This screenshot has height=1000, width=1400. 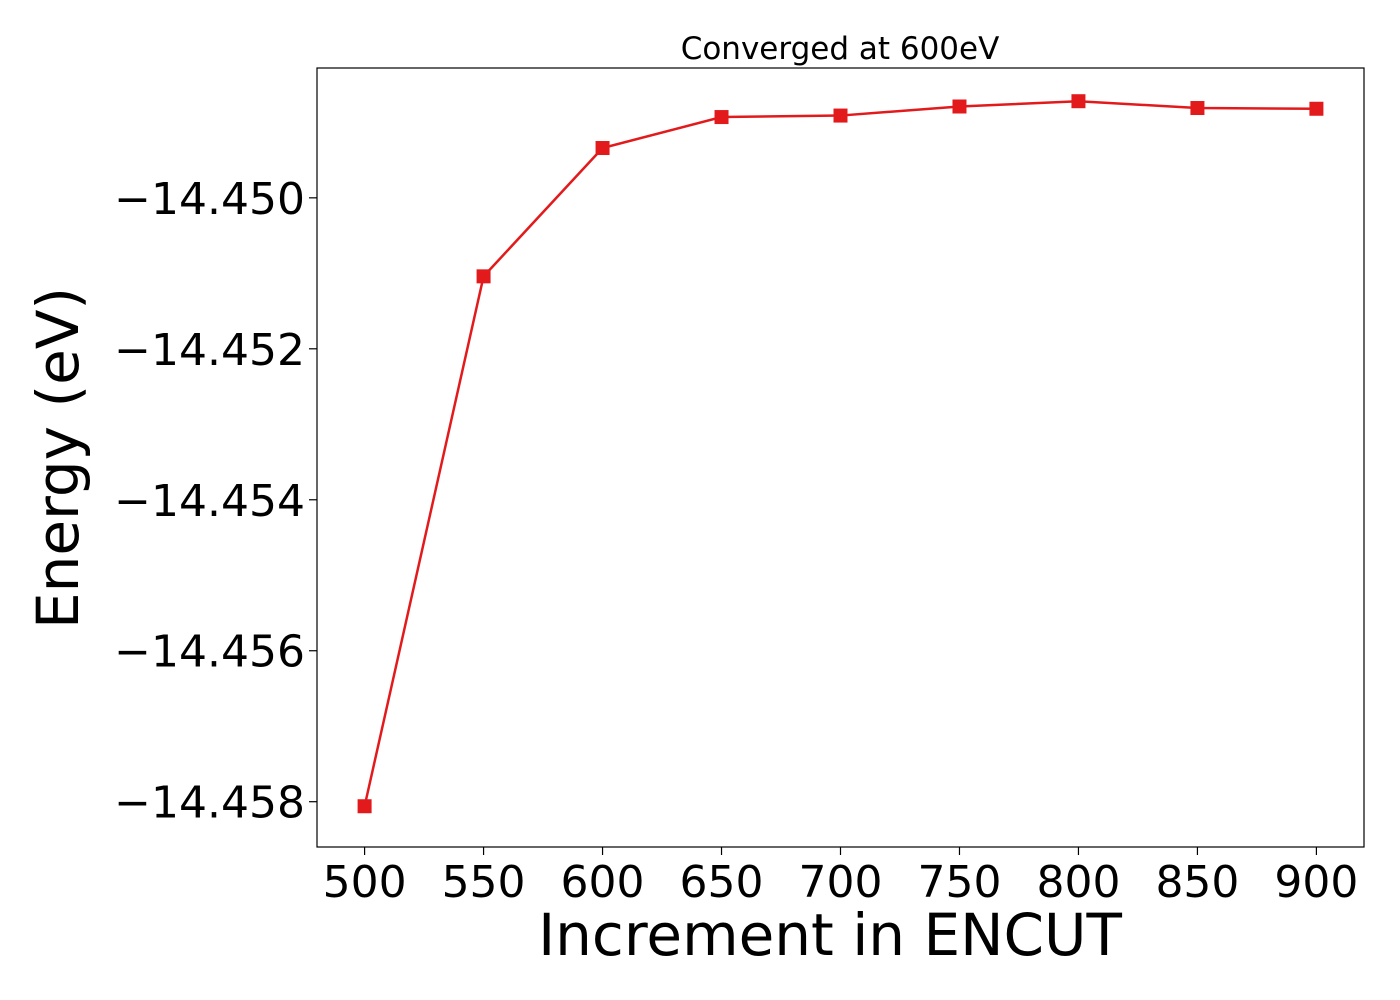 I want to click on y-tick-label: −14.456, so click(x=209, y=652).